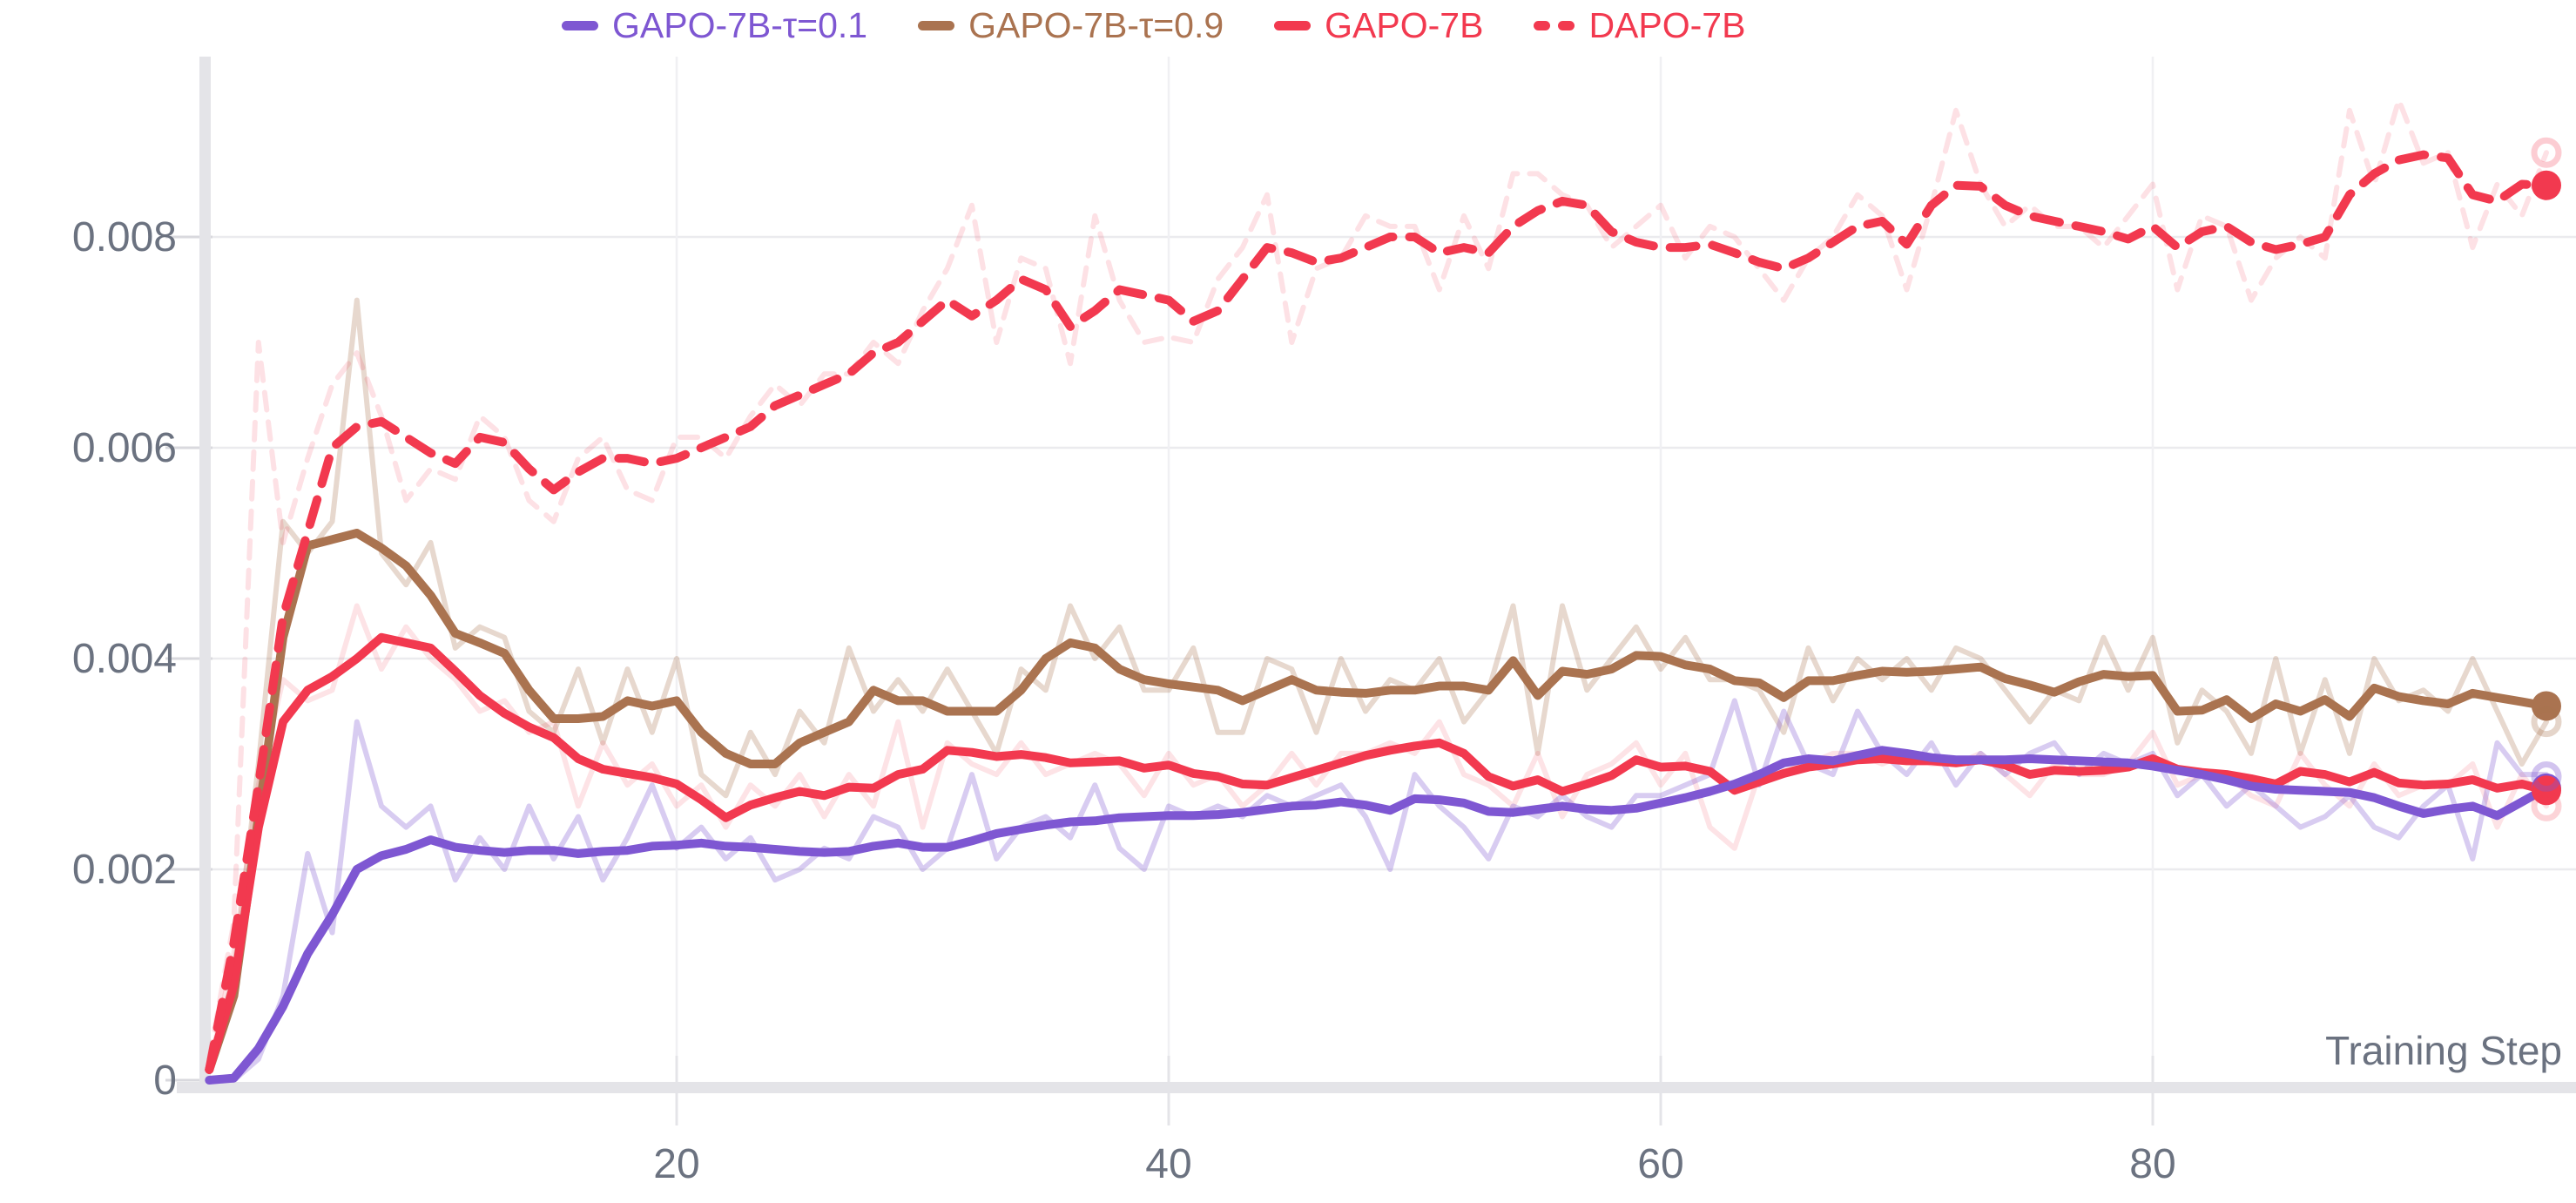 The width and height of the screenshot is (2576, 1203). I want to click on y-axis-bar, so click(205, 572).